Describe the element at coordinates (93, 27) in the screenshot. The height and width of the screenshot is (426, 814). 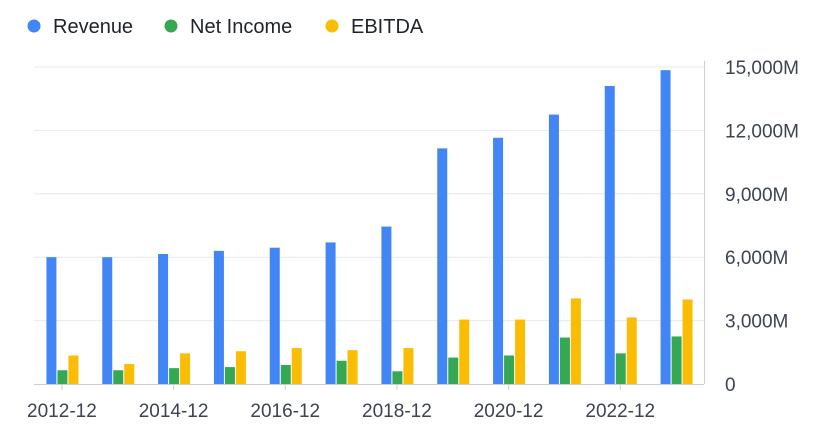
I see `legend-label-revenue: Revenue` at that location.